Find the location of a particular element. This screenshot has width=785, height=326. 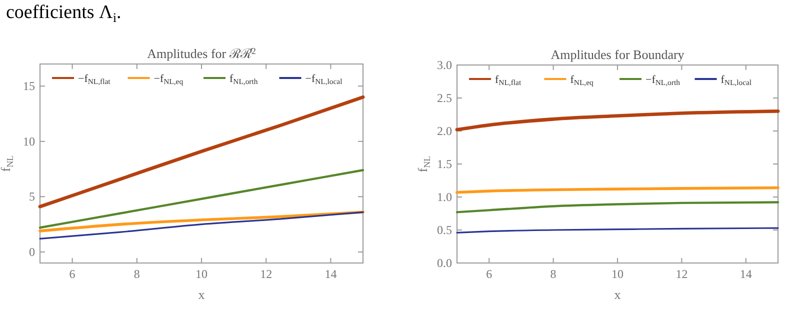

y-tick-label: 10 is located at coordinates (29, 141).